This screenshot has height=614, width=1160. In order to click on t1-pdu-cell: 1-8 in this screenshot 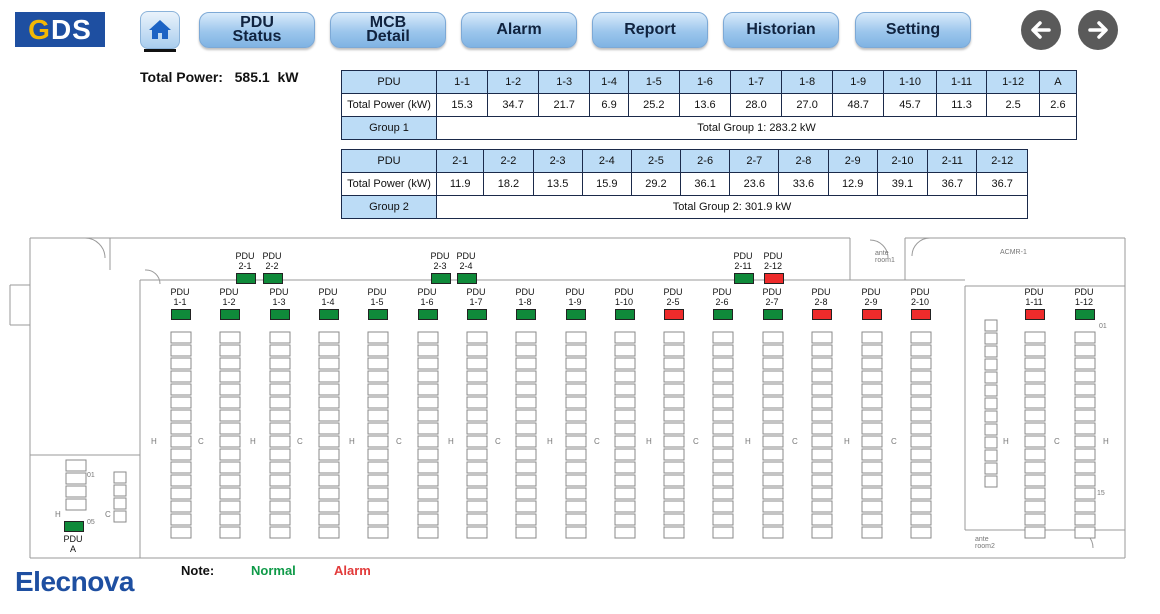, I will do `click(807, 82)`.